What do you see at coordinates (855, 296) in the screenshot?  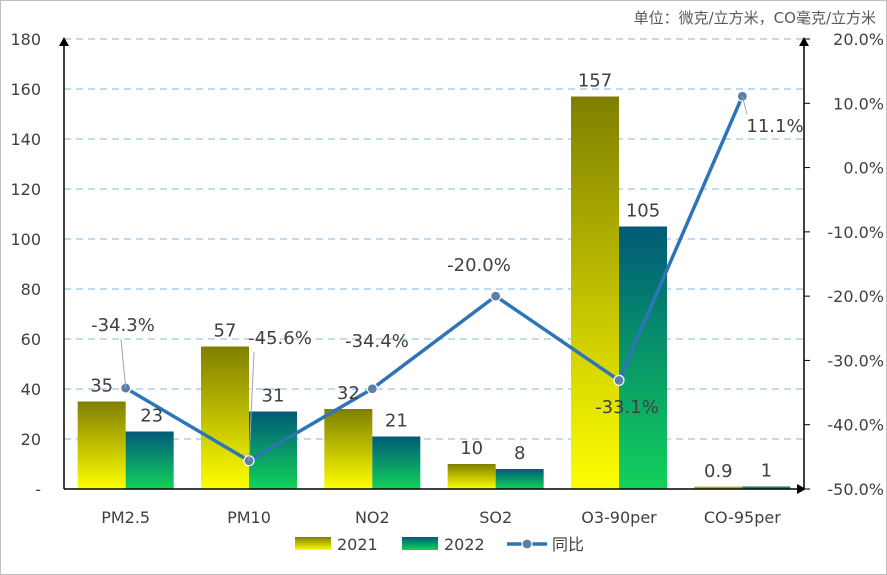 I see `y-right-tick-label: -20.0%` at bounding box center [855, 296].